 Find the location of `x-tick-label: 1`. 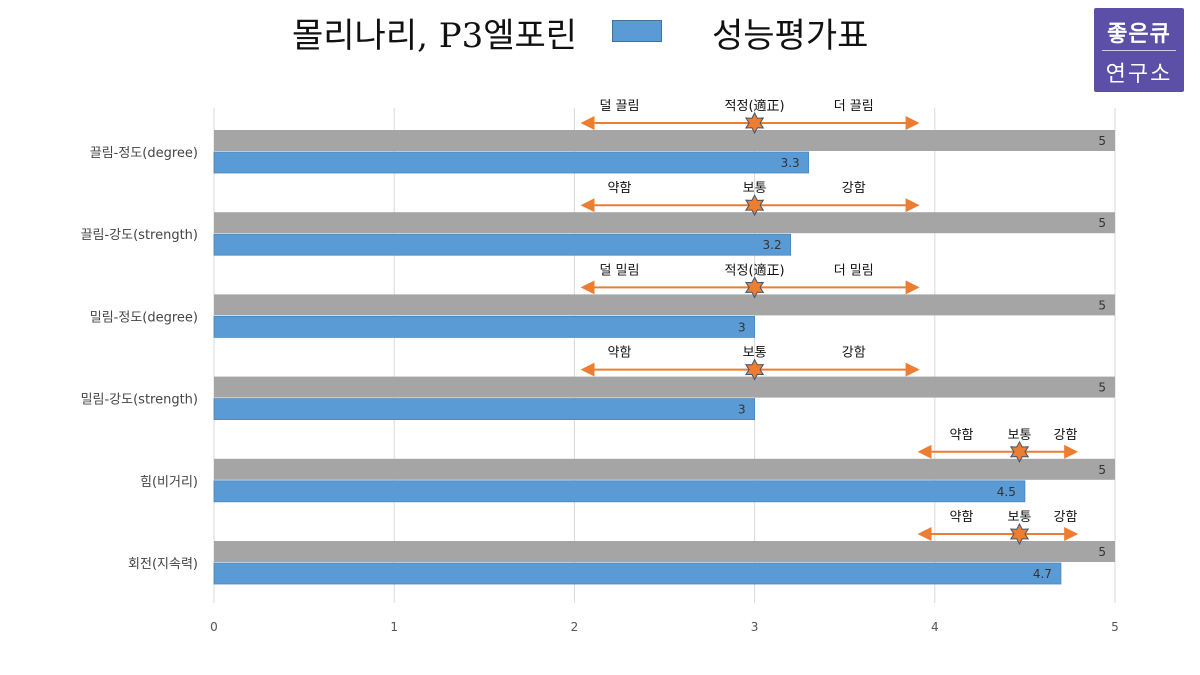

x-tick-label: 1 is located at coordinates (394, 627).